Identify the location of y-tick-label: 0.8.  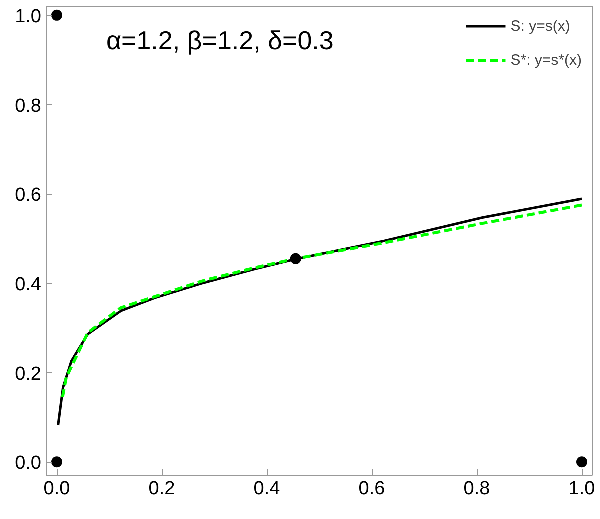
(28, 106).